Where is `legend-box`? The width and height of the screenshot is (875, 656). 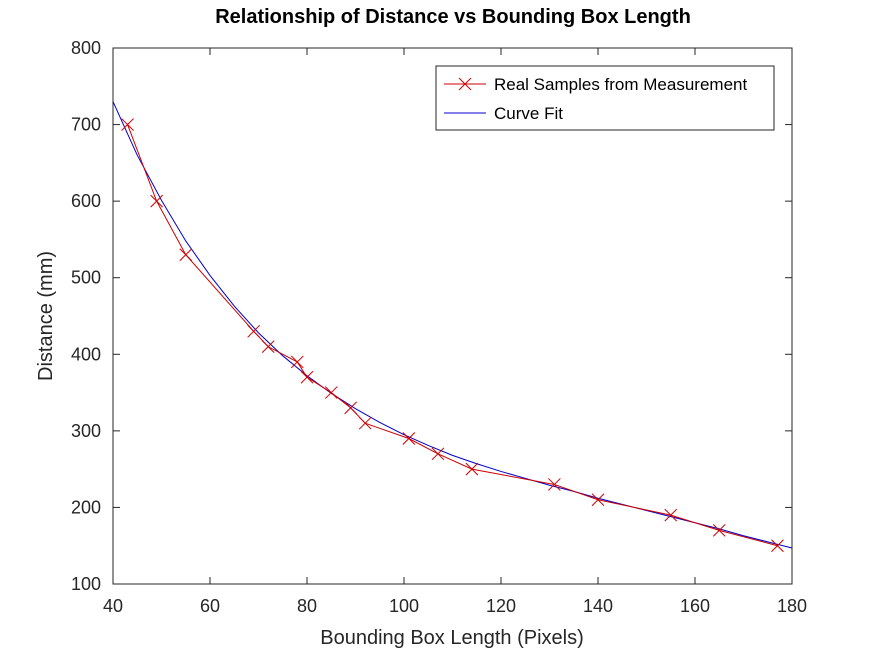
legend-box is located at coordinates (605, 98).